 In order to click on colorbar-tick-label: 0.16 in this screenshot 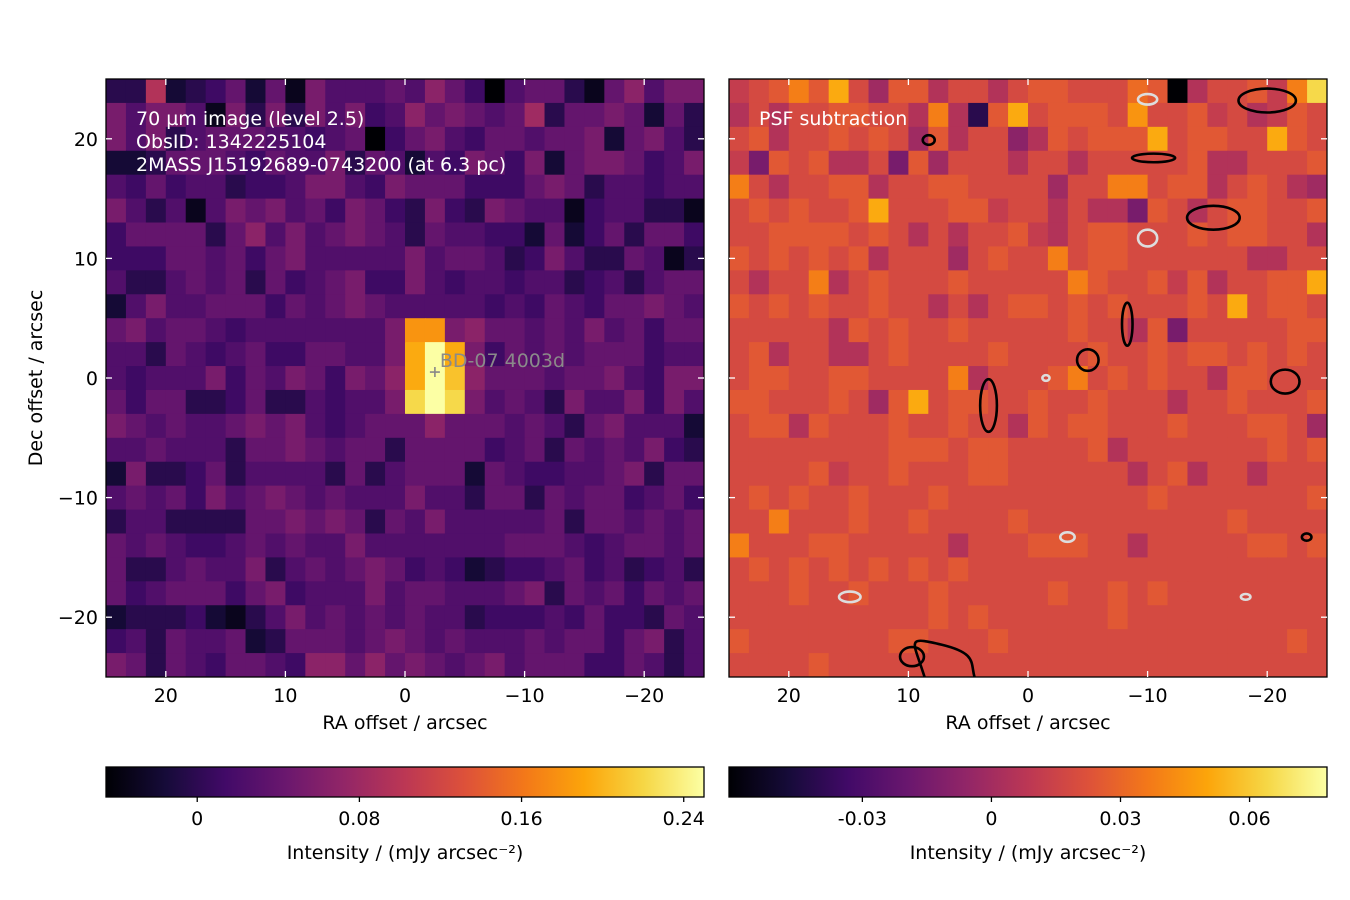, I will do `click(521, 819)`.